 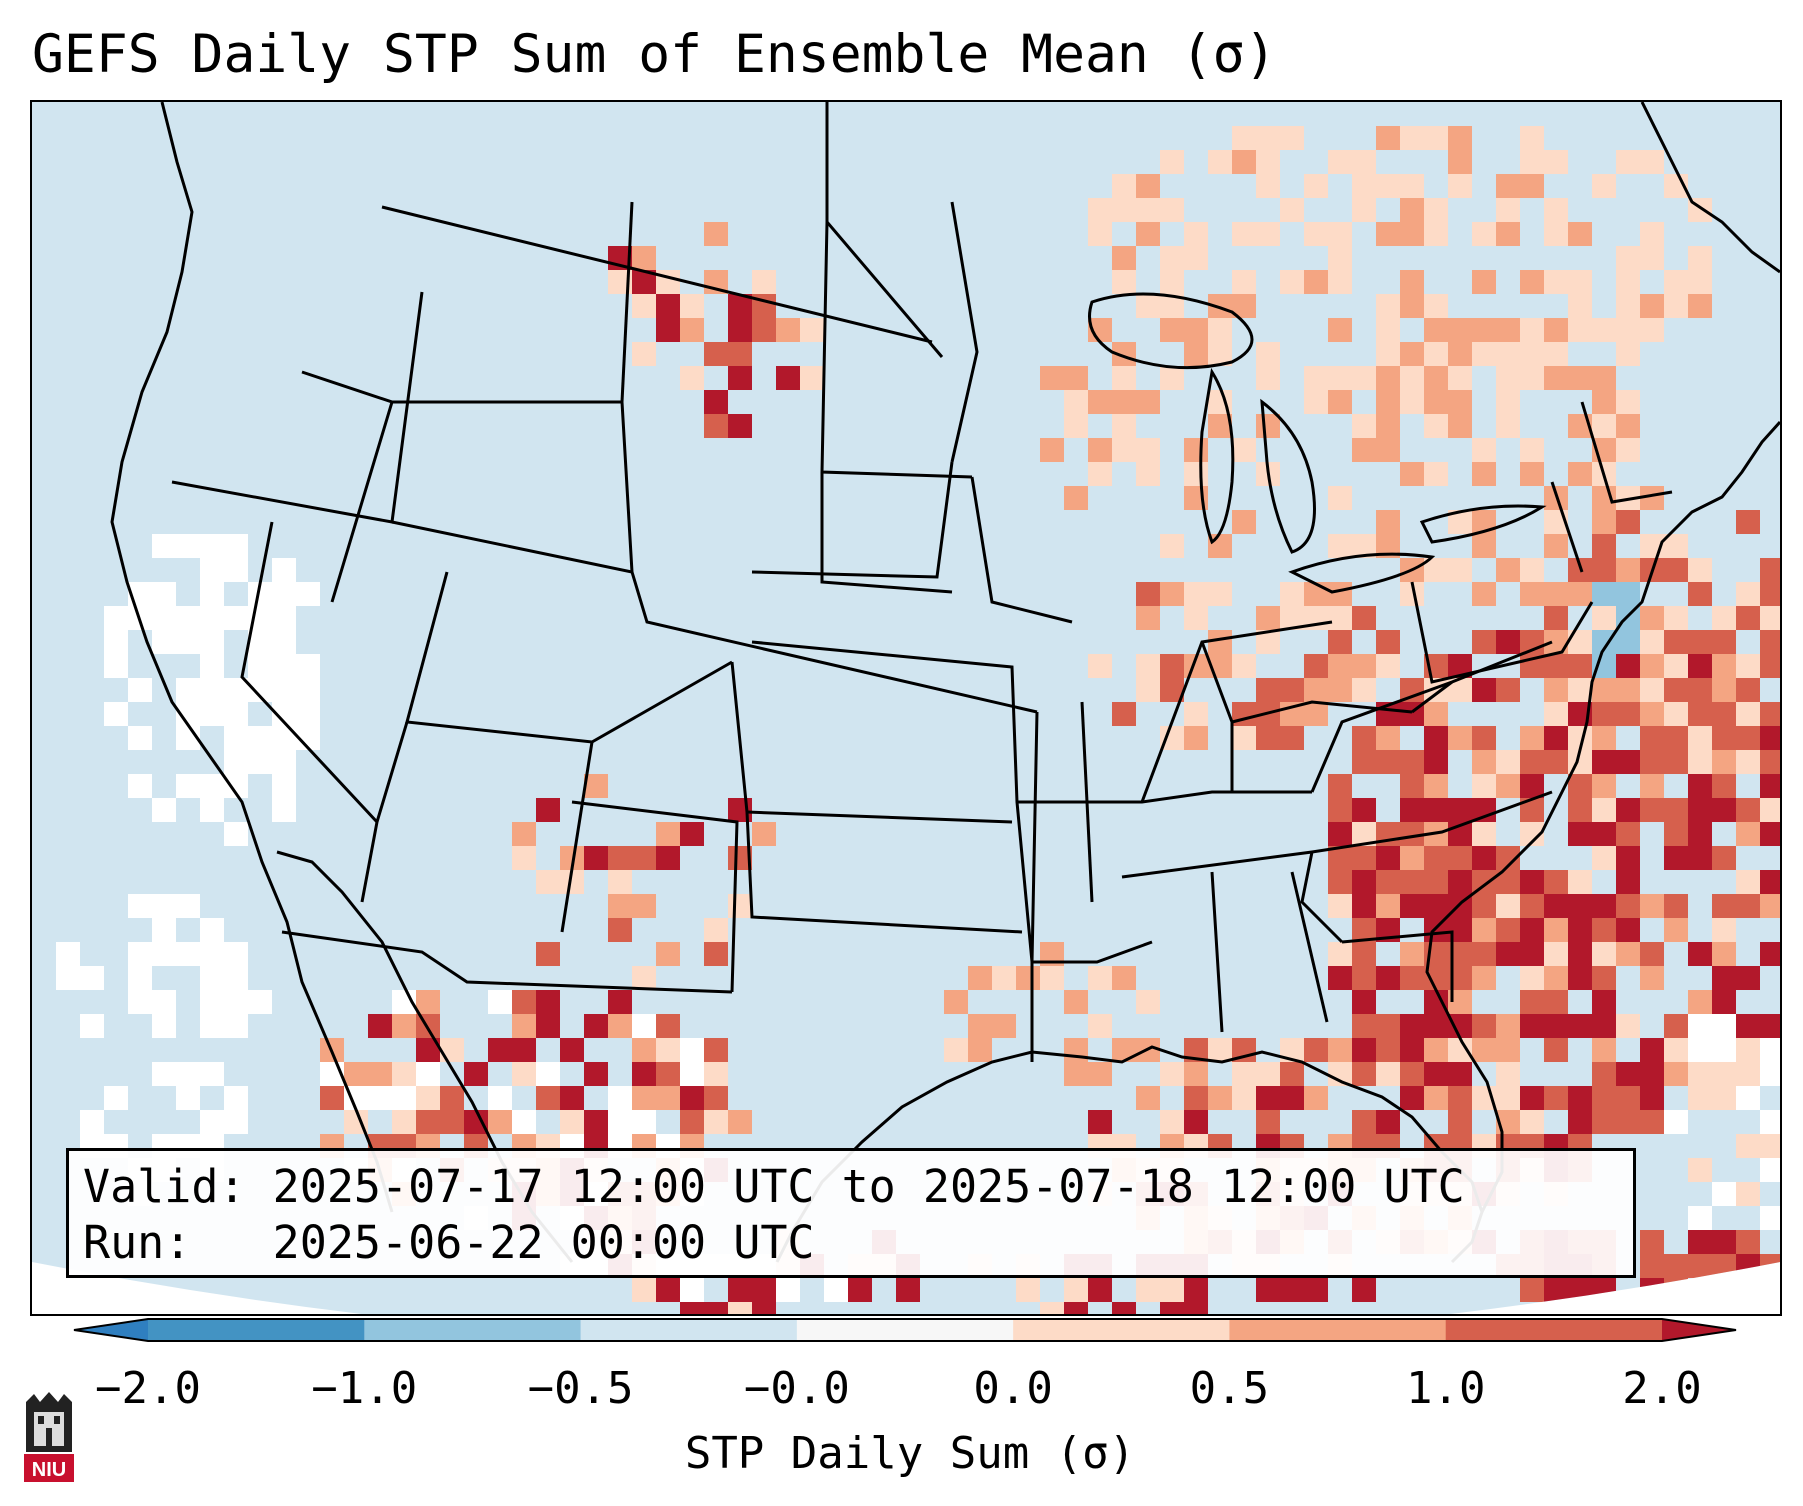 I want to click on run-value: 2025-06-22 00:00 UTC, so click(x=543, y=1242).